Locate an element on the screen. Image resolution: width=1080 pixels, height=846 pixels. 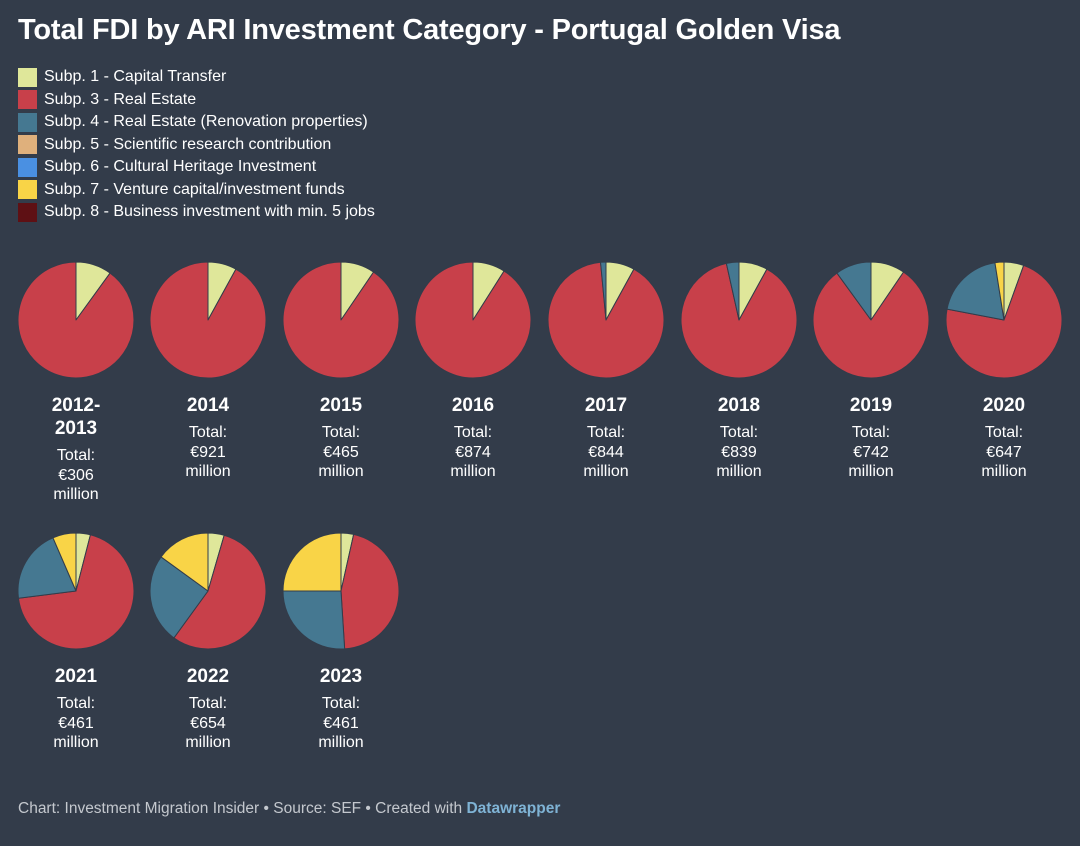
pie-cell-2012-2013: 2012-2013 Total: €306 million is located at coordinates (76, 383).